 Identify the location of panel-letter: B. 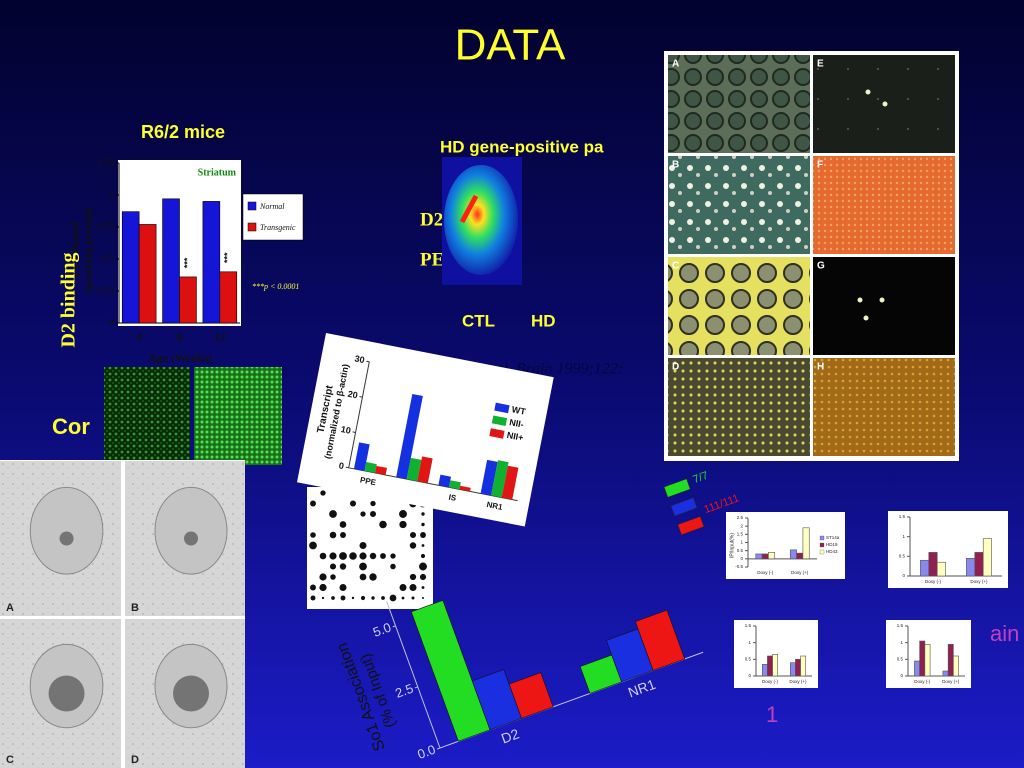
(675, 165).